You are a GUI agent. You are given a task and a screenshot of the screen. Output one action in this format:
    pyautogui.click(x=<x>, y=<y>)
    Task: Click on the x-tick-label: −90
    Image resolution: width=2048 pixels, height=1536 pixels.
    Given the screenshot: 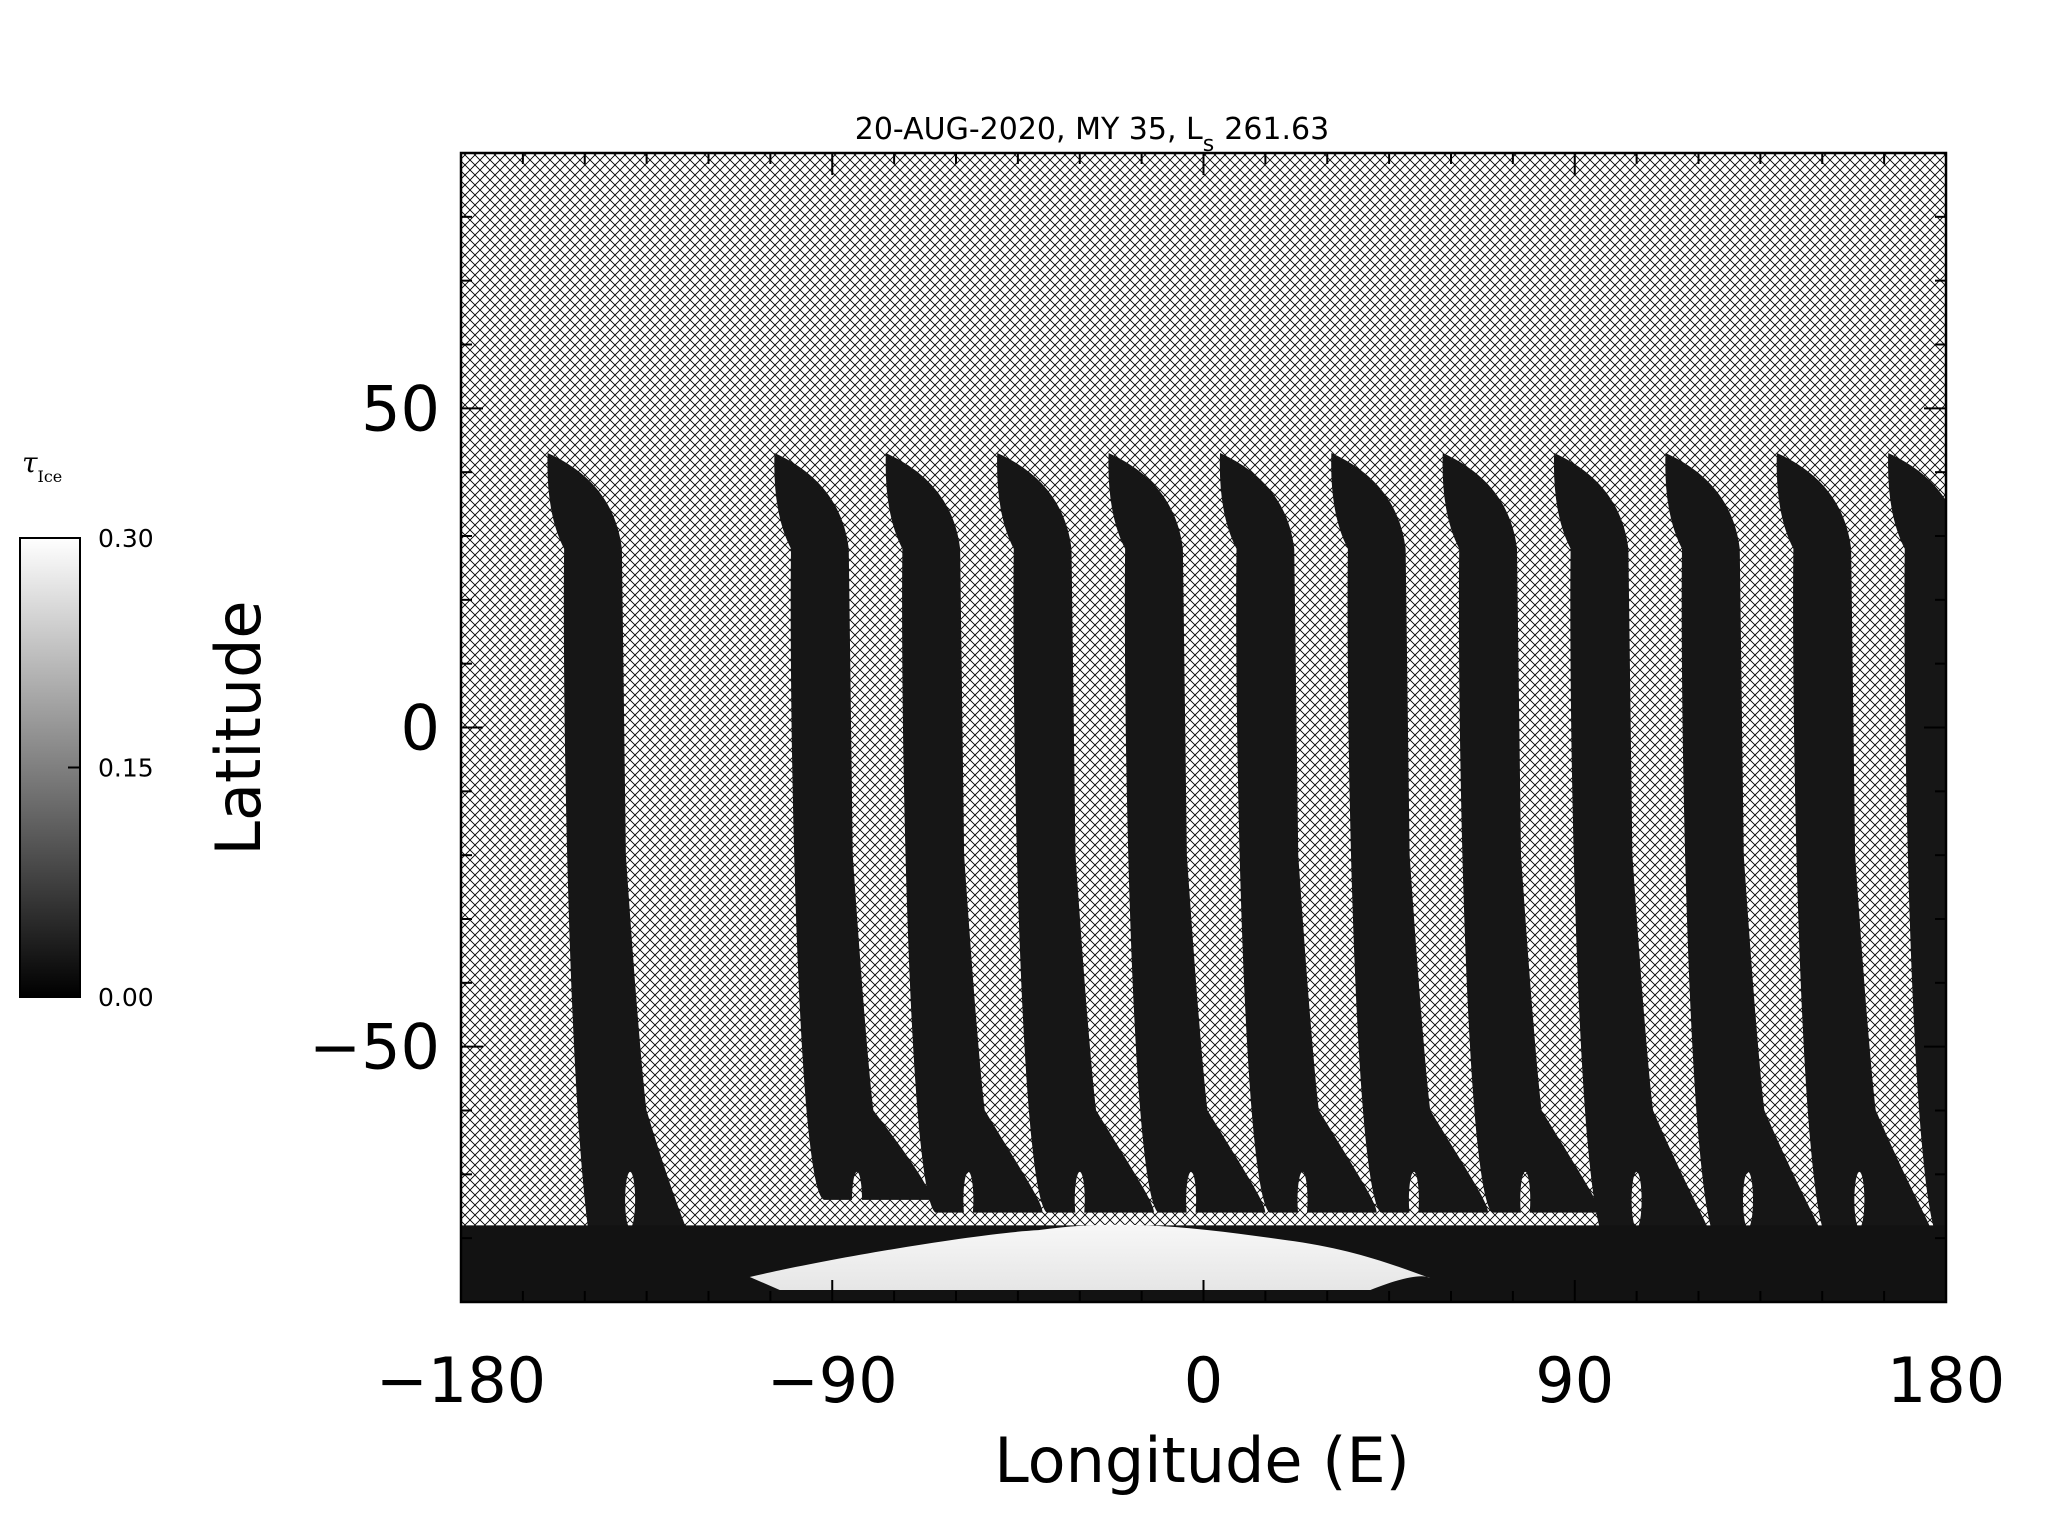 What is the action you would take?
    pyautogui.click(x=832, y=1380)
    